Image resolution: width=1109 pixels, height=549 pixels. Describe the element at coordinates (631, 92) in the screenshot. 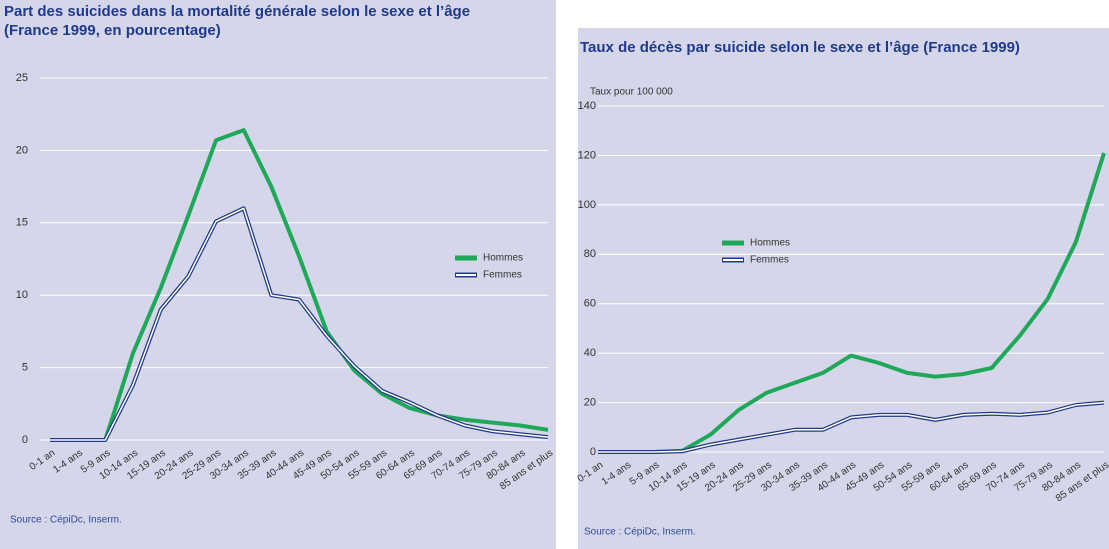

I see `y-axis-label: Taux pour 100 000` at that location.